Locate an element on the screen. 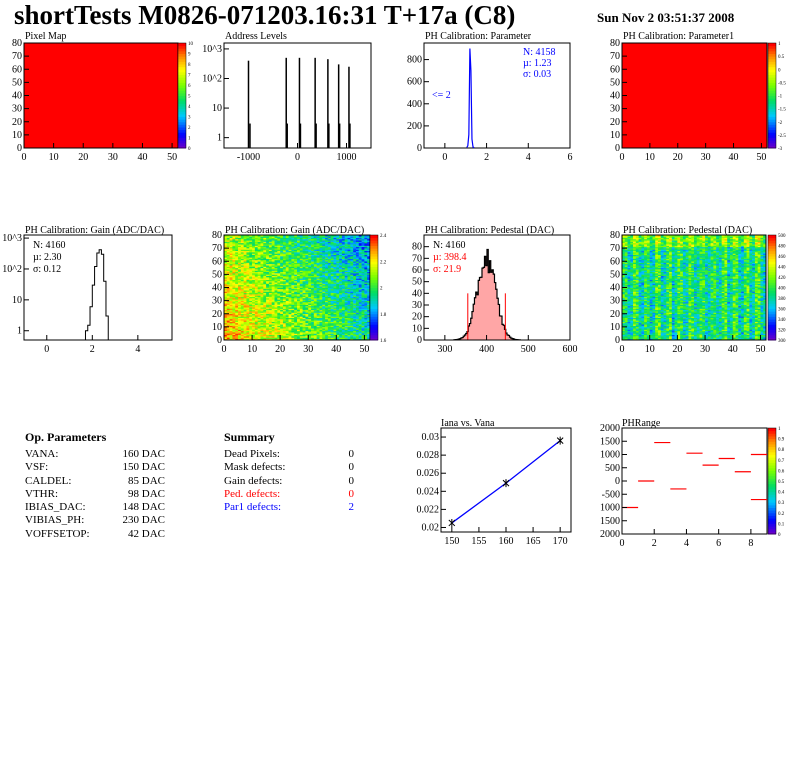 Image resolution: width=796 pixels, height=772 pixels. stats-sigma: σ: 0.03 is located at coordinates (537, 74).